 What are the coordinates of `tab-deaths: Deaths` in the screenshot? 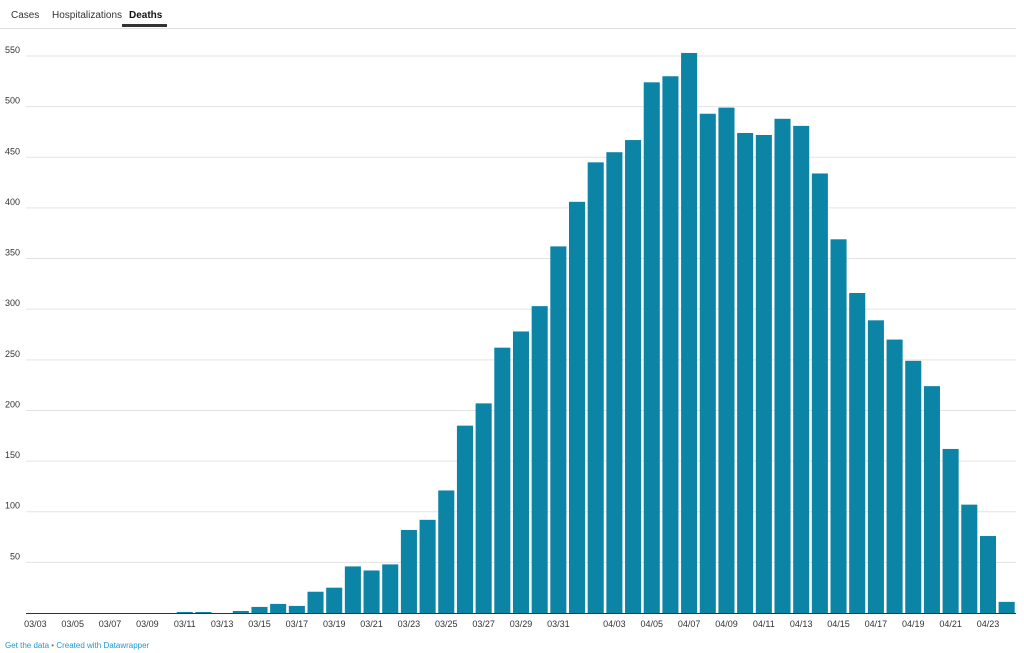 It's located at (146, 15).